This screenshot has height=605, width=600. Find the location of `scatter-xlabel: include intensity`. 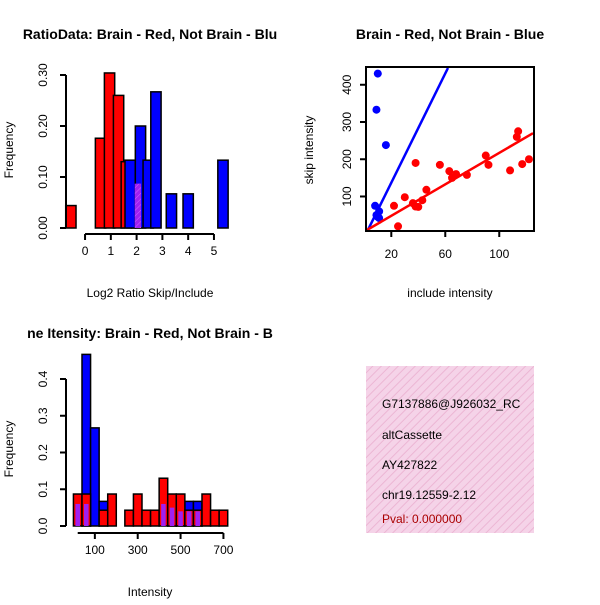

scatter-xlabel: include intensity is located at coordinates (449, 293).